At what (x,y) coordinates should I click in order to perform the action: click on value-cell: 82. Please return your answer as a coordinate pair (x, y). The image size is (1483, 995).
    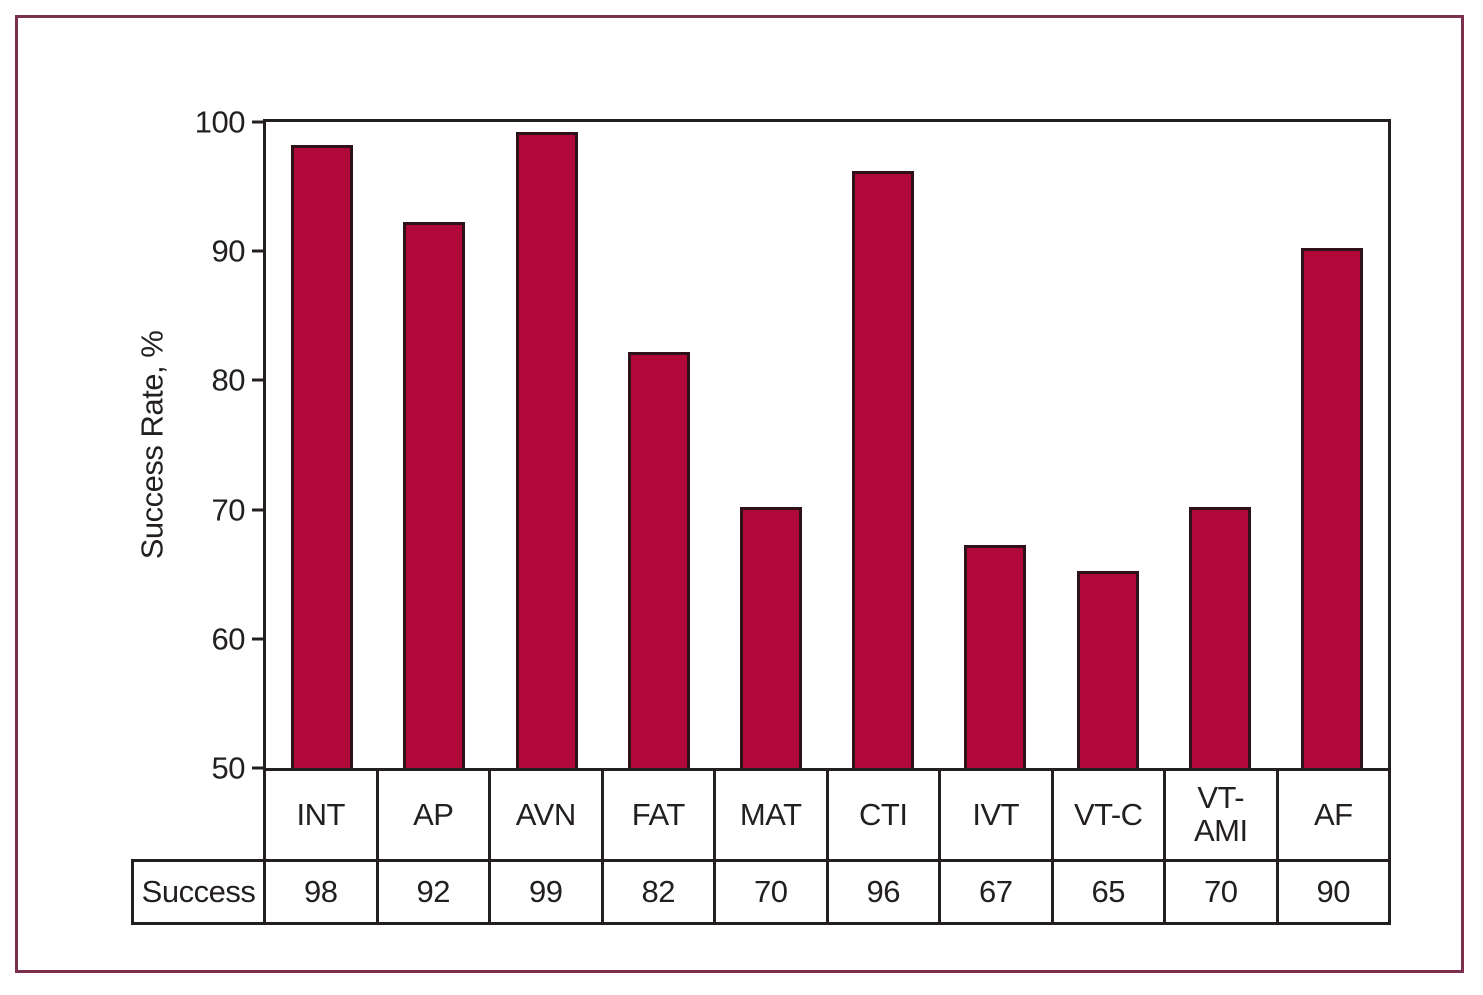
    Looking at the image, I should click on (660, 892).